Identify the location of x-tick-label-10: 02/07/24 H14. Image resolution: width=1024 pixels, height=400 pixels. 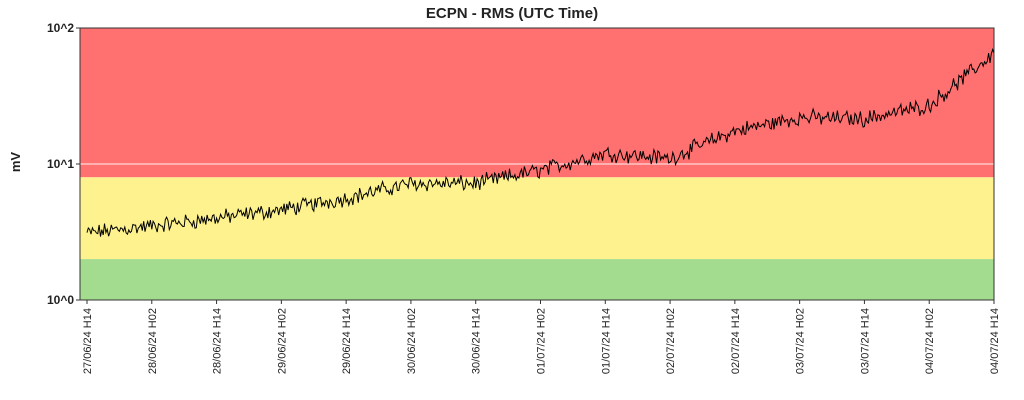
(736, 341).